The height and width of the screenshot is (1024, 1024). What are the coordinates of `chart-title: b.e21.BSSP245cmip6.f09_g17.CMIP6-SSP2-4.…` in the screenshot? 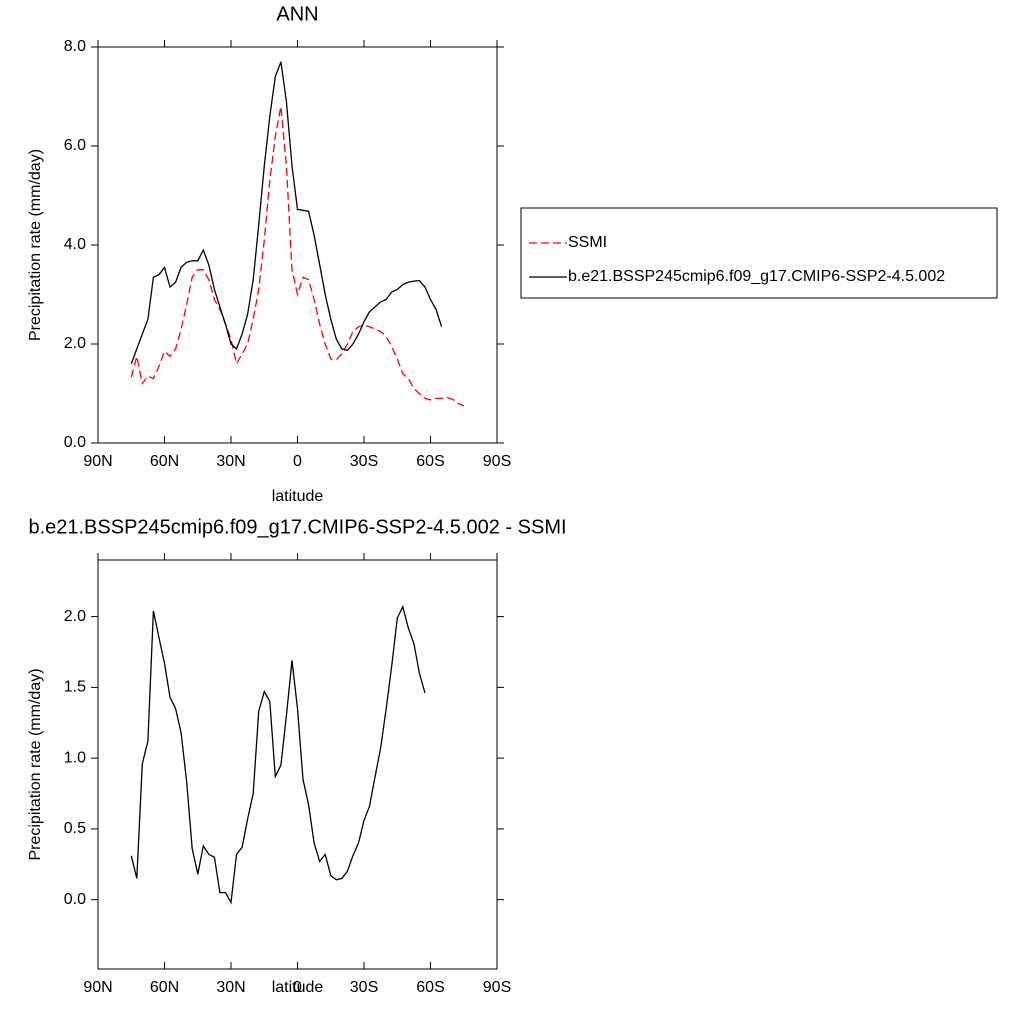 It's located at (297, 527).